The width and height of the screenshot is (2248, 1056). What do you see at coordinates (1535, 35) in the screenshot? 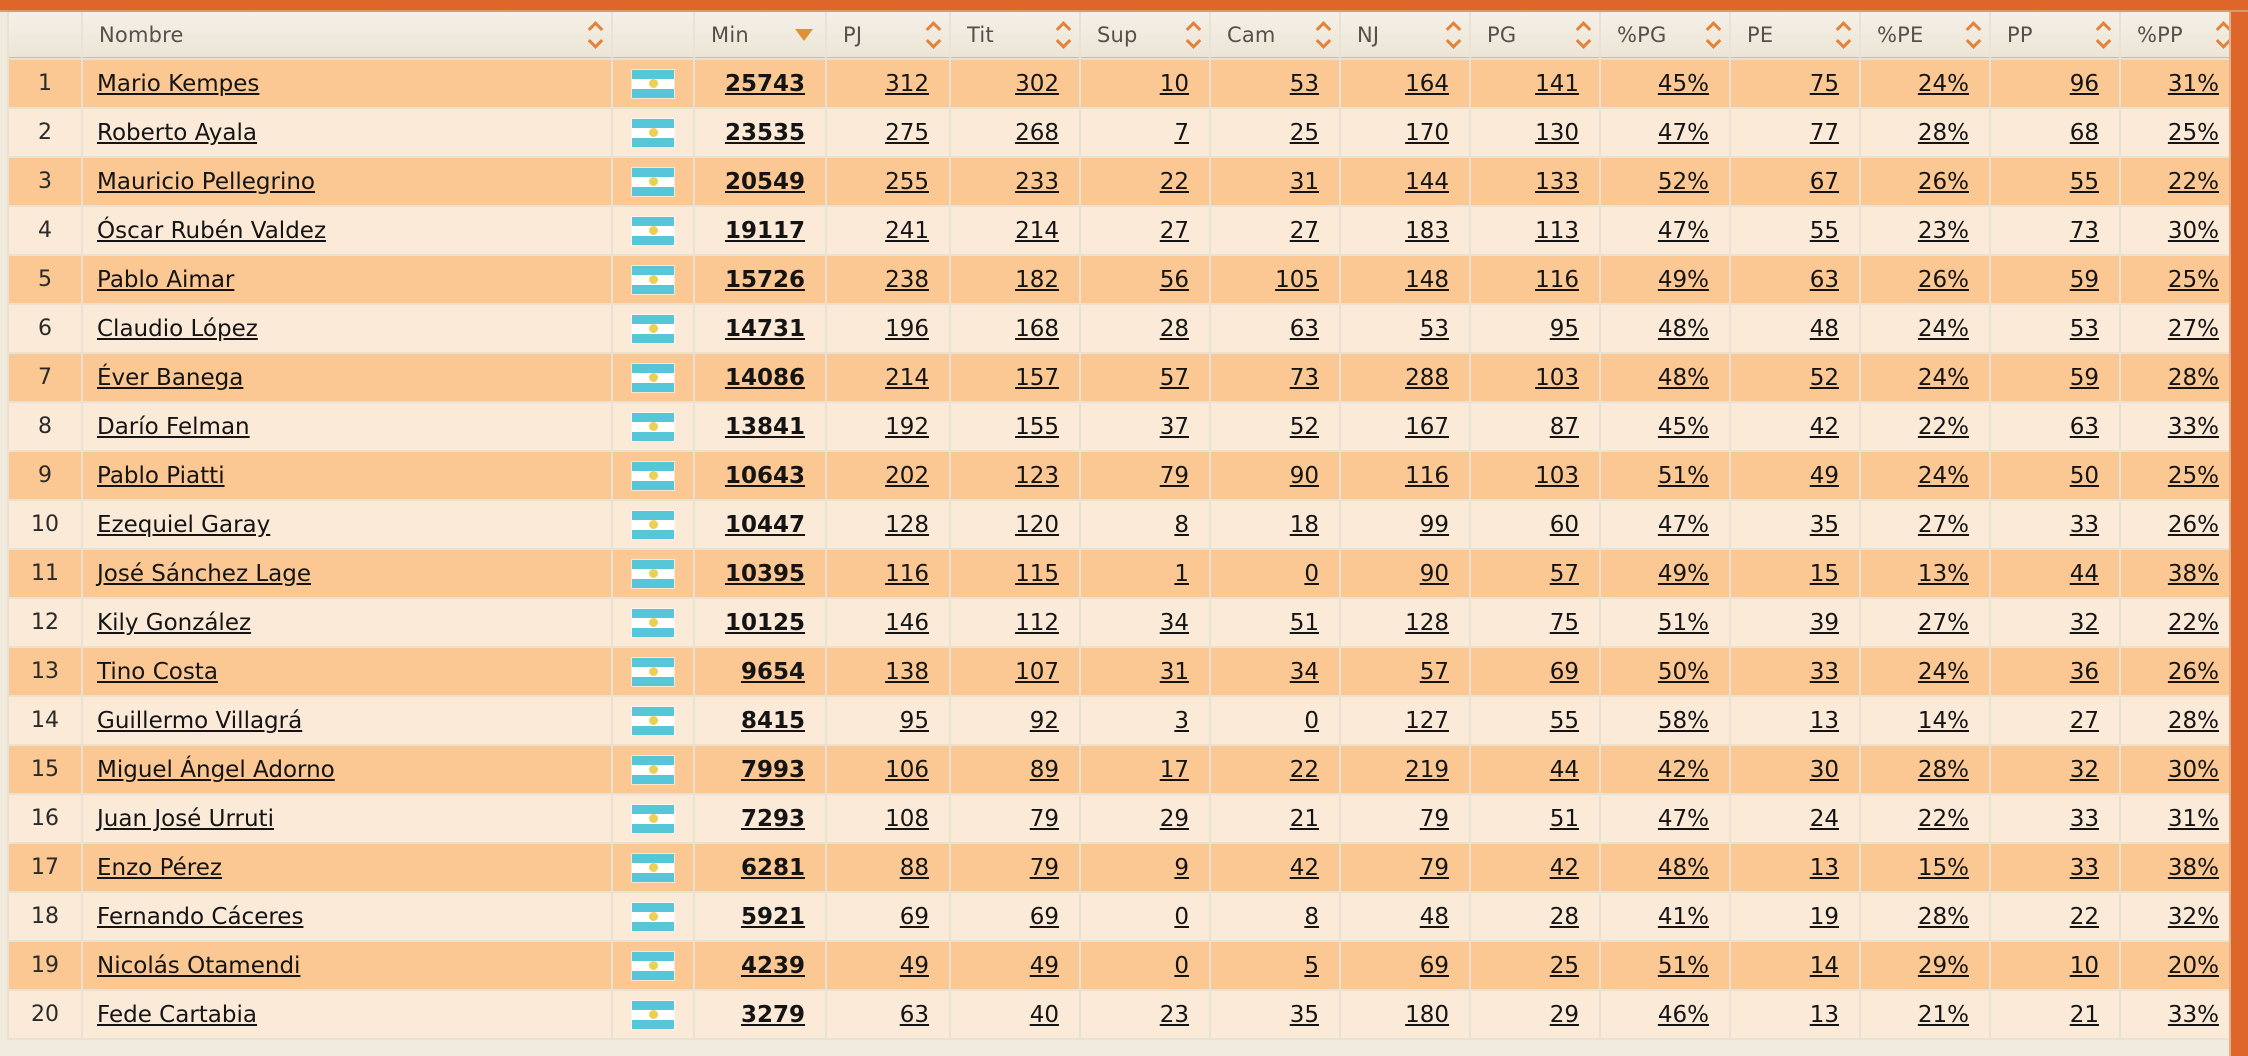
I see `column-header-pg: PG` at bounding box center [1535, 35].